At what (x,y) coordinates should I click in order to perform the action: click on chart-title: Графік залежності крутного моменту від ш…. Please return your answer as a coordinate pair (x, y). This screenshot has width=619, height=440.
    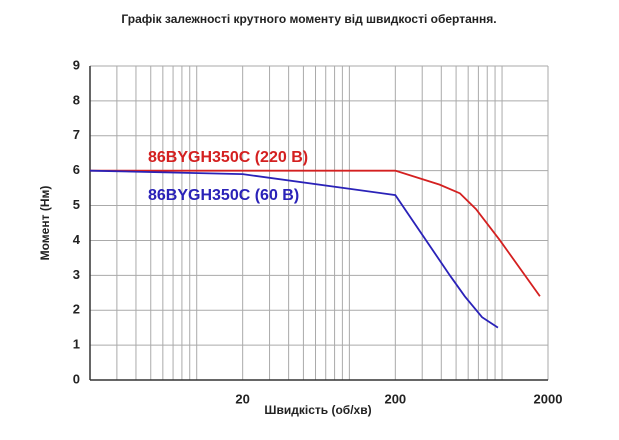
    Looking at the image, I should click on (308, 19).